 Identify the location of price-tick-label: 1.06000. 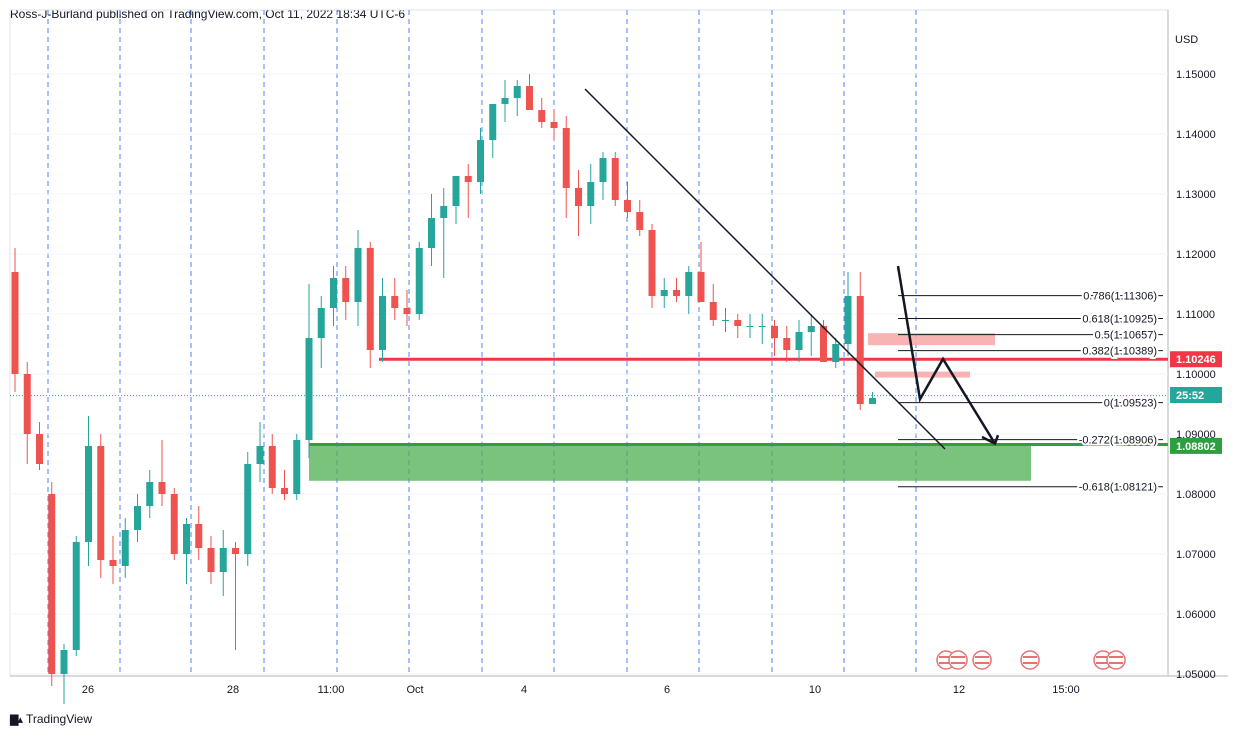
(1196, 615).